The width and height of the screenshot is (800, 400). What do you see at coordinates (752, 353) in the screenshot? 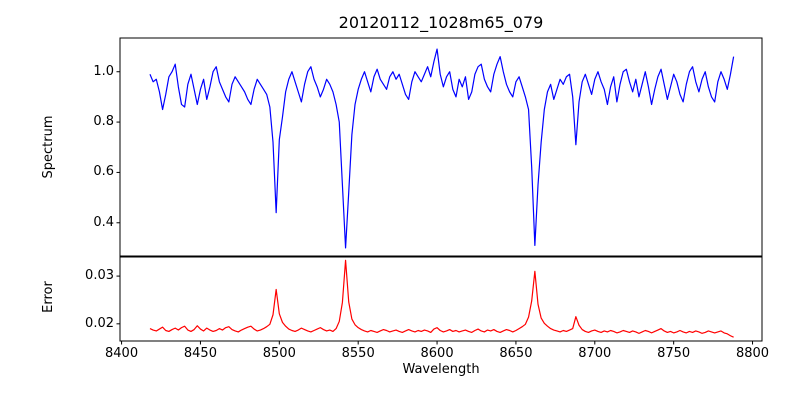
I see `x-tick-label: 8800` at bounding box center [752, 353].